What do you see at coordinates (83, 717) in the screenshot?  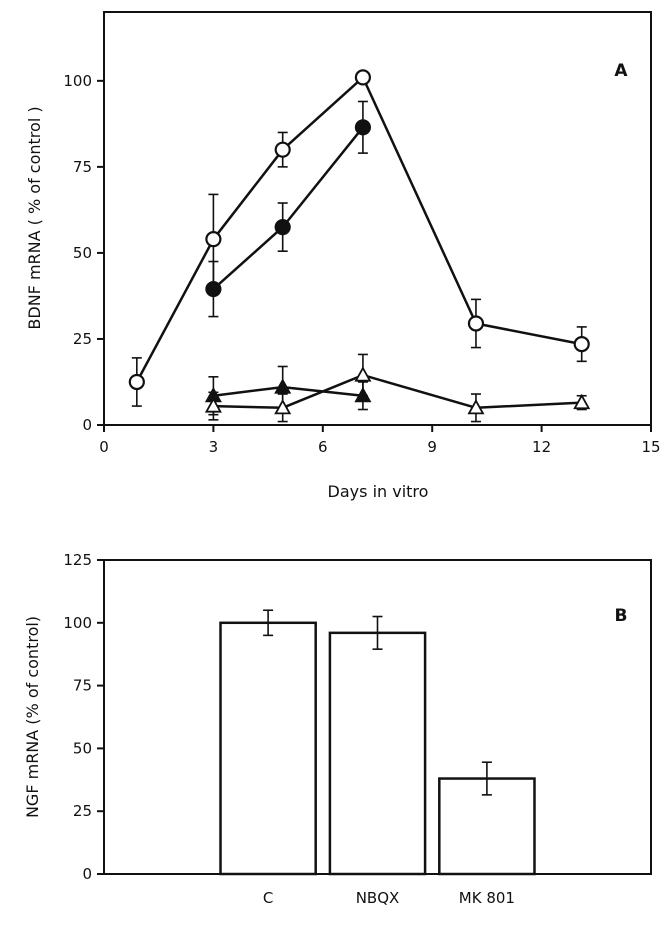 I see `panel-b-ticks: 0 25 50 75 100 125` at bounding box center [83, 717].